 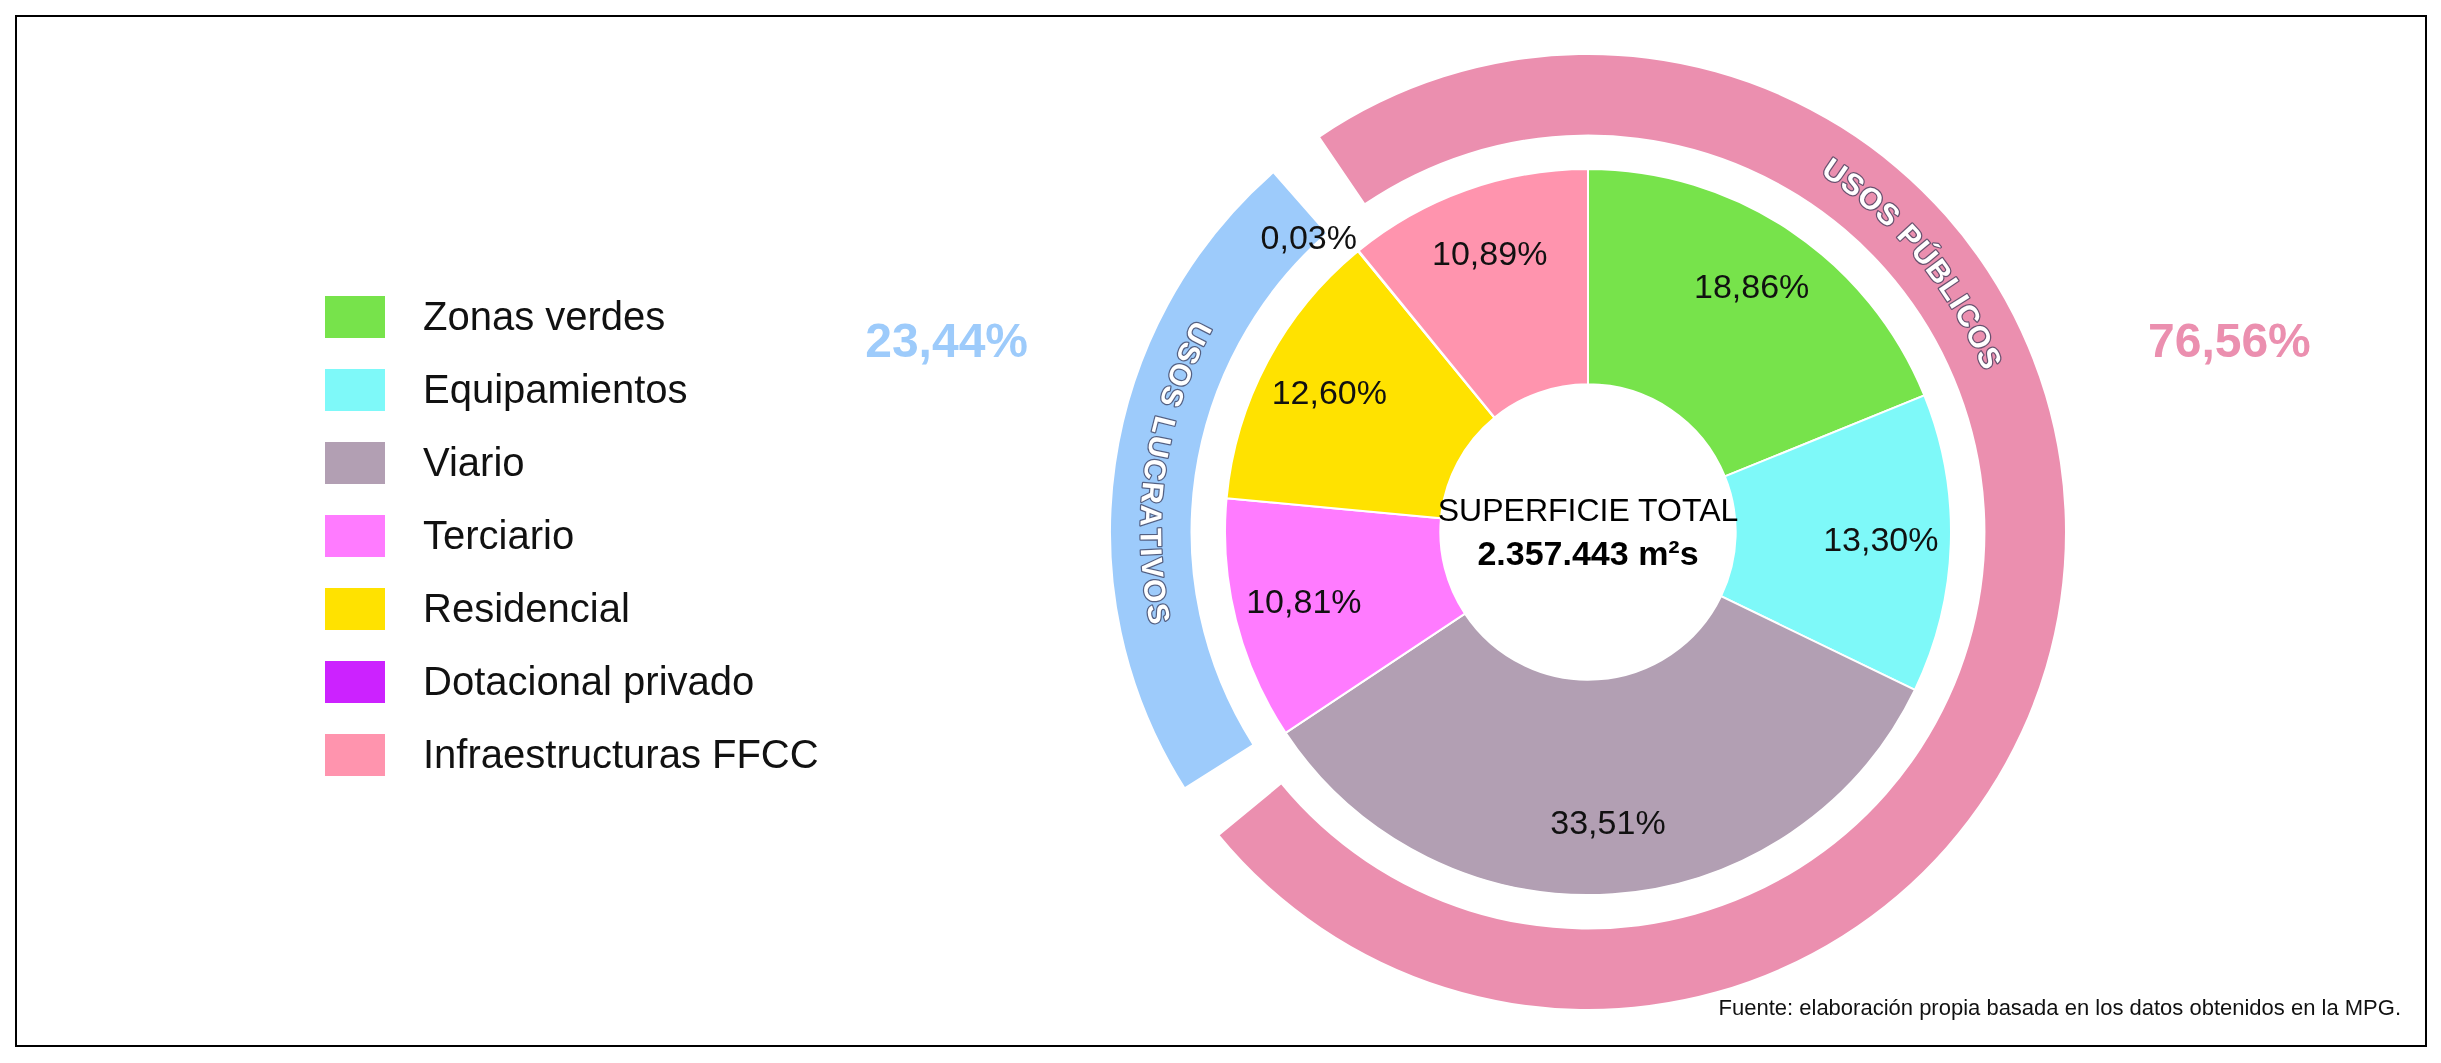 I want to click on data-label: 76,56%, so click(x=2229, y=340).